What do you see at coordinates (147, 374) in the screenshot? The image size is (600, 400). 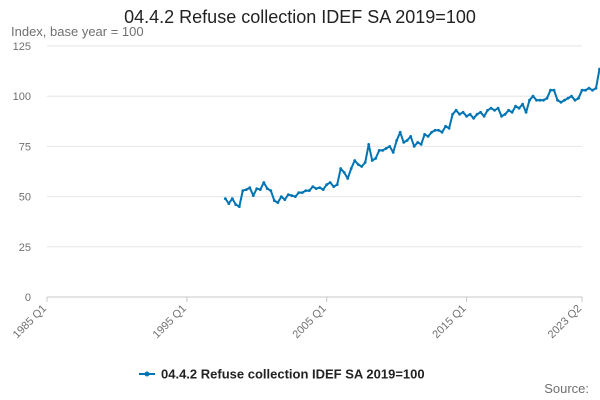 I see `legend-marker-icon` at bounding box center [147, 374].